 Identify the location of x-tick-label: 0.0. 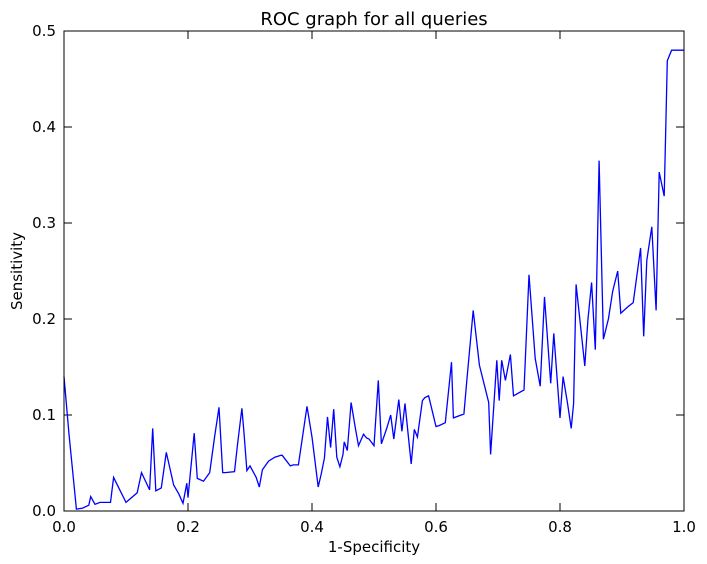
(64, 527).